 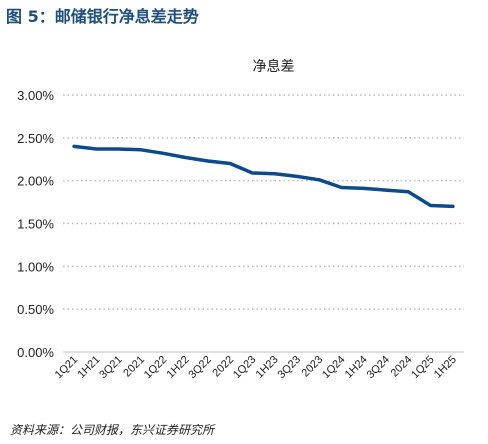 What do you see at coordinates (379, 368) in the screenshot?
I see `x-tick-label: 3Q24` at bounding box center [379, 368].